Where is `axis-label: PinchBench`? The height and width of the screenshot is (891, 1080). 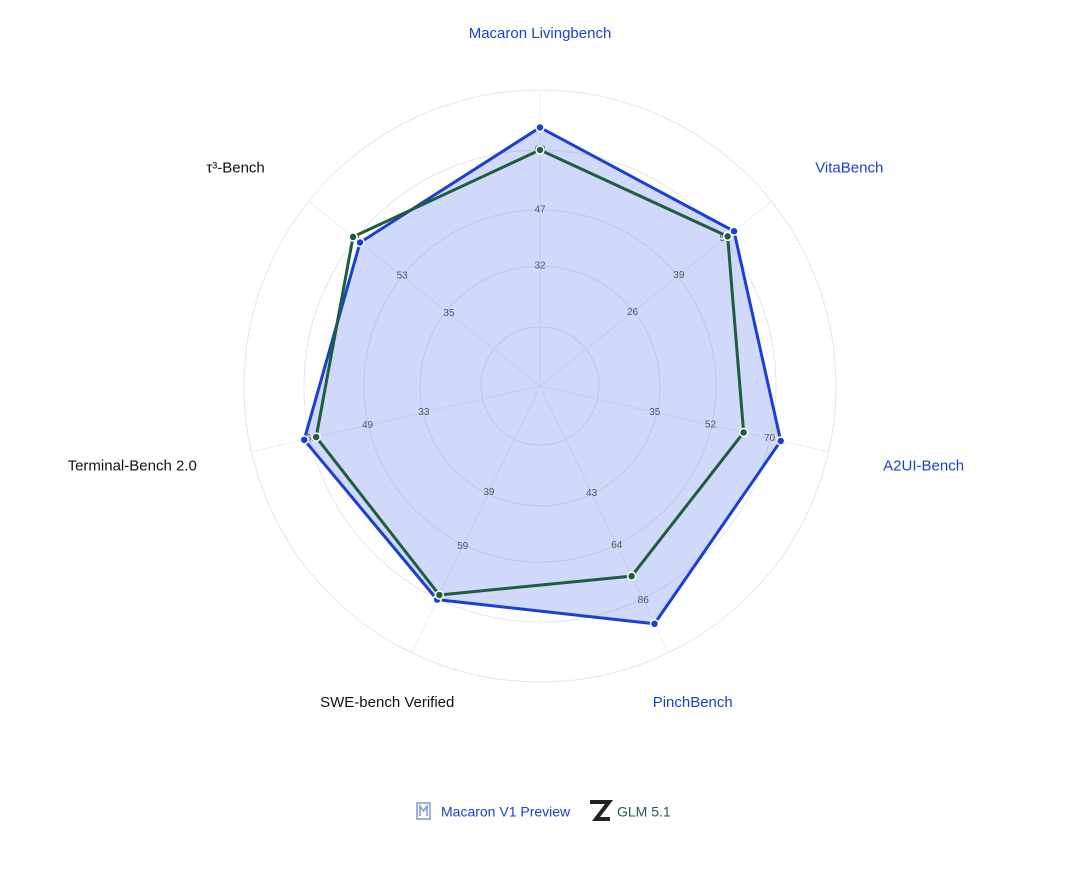
axis-label: PinchBench is located at coordinates (693, 702).